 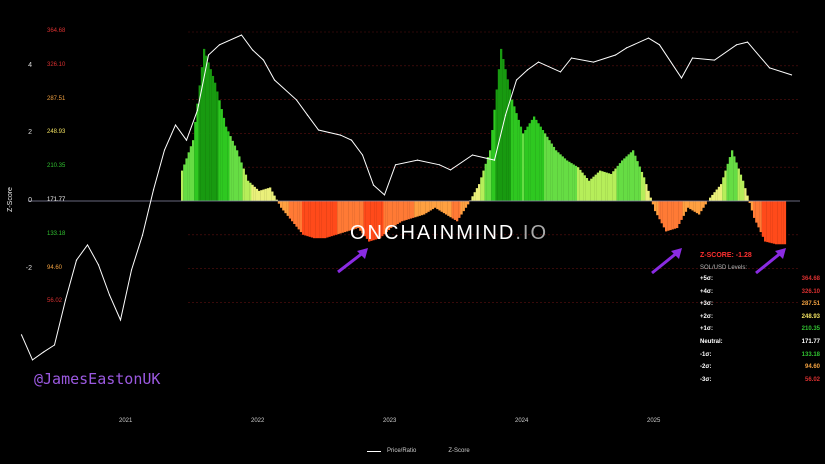 I want to click on legend-price: Price/Ratio, so click(x=402, y=451).